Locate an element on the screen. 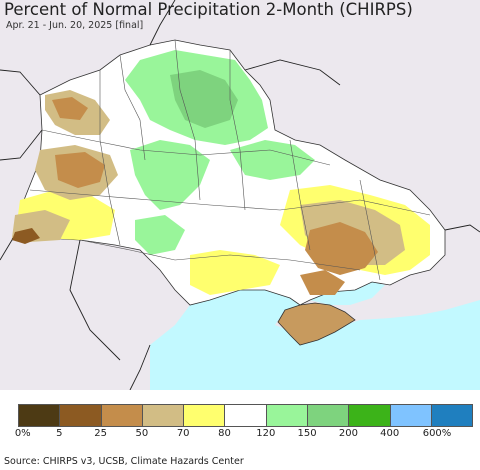 The height and width of the screenshot is (470, 480). legend-label-7: 150 is located at coordinates (307, 433).